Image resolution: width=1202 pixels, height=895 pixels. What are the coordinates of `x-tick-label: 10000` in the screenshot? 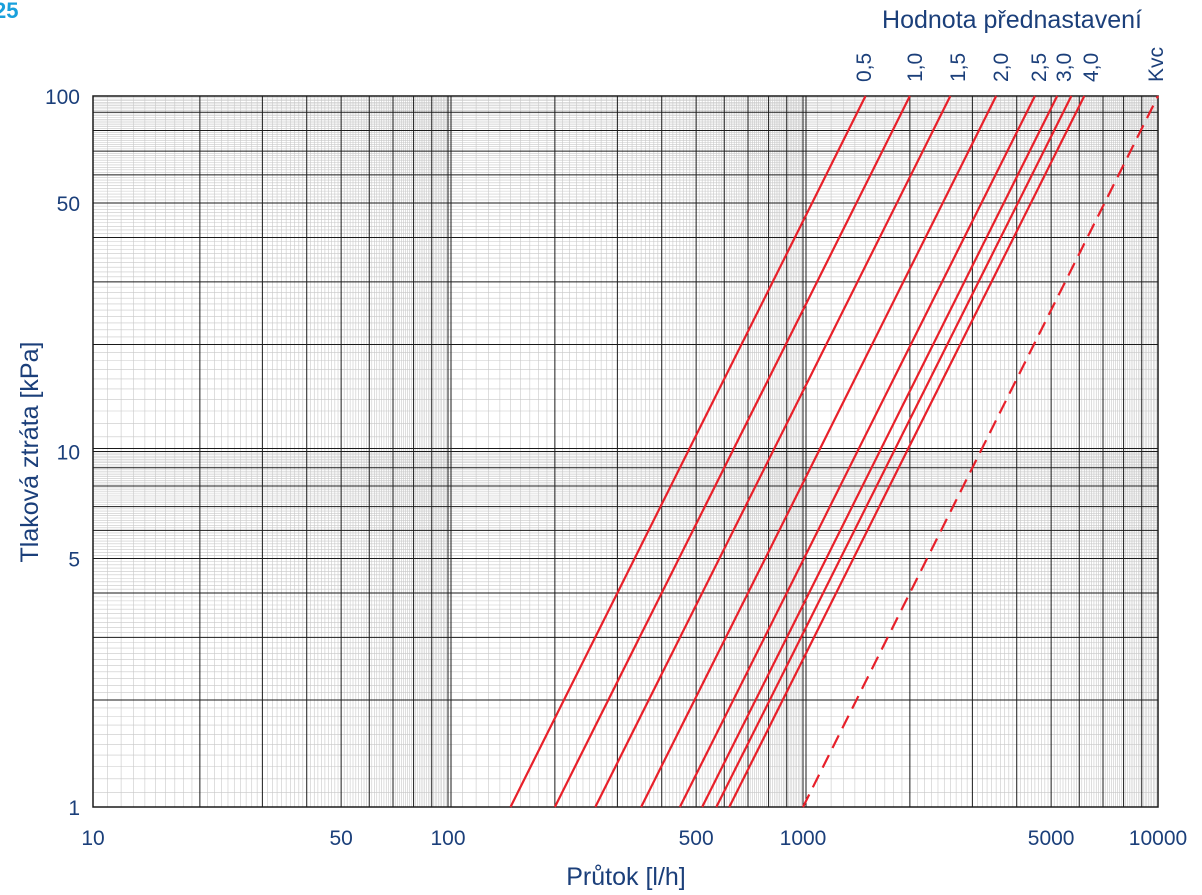 It's located at (1158, 838).